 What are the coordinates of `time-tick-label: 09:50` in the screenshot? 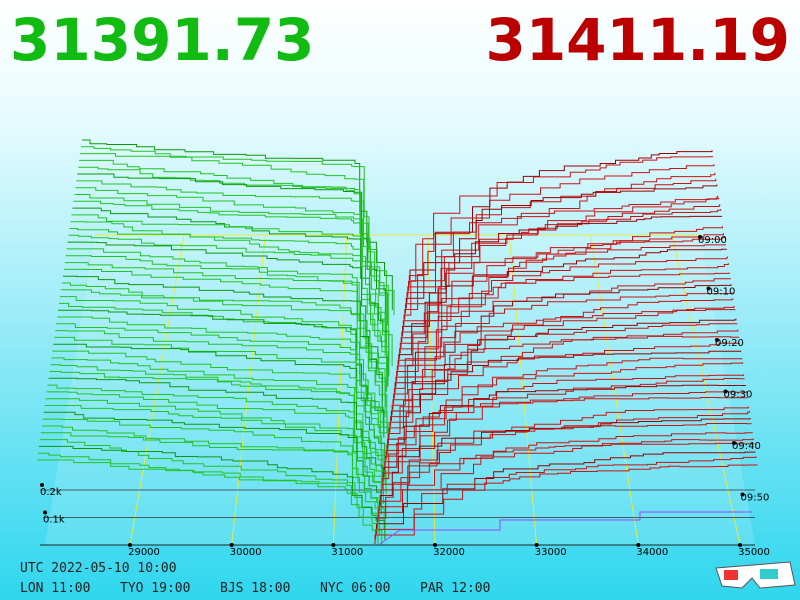 It's located at (755, 498).